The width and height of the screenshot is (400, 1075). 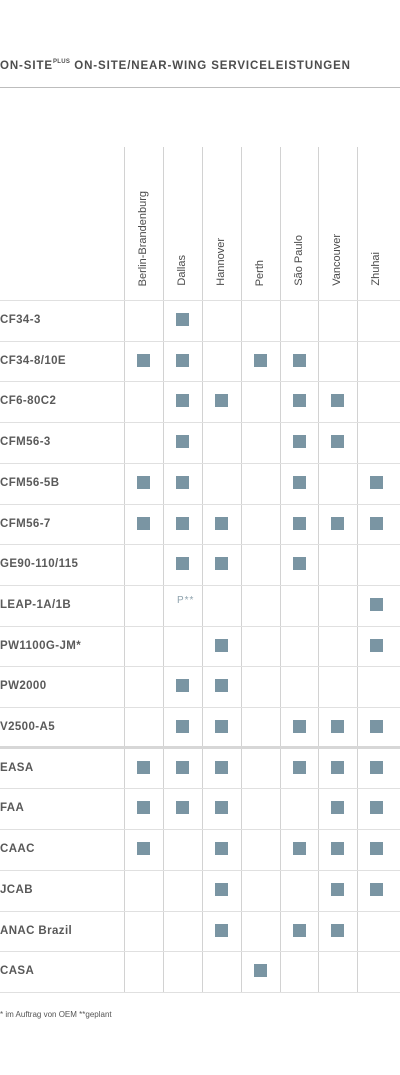 I want to click on footnote: * im Auftrag von OEM **geplant, so click(x=56, y=1014).